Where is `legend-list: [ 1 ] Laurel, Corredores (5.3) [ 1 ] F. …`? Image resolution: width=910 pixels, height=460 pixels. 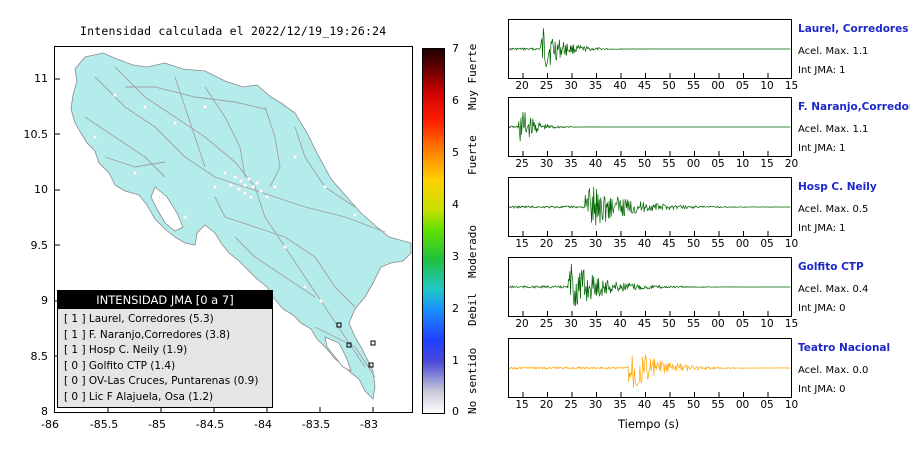
legend-list: [ 1 ] Laurel, Corredores (5.3) [ 1 ] F. … is located at coordinates (165, 357).